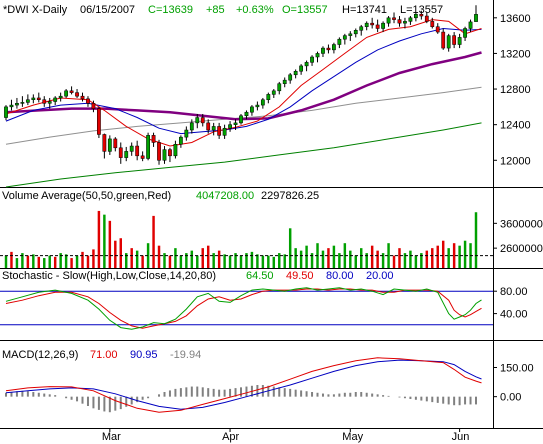 This screenshot has height=444, width=543. What do you see at coordinates (243, 155) in the screenshot?
I see `sma-longest-line` at bounding box center [243, 155].